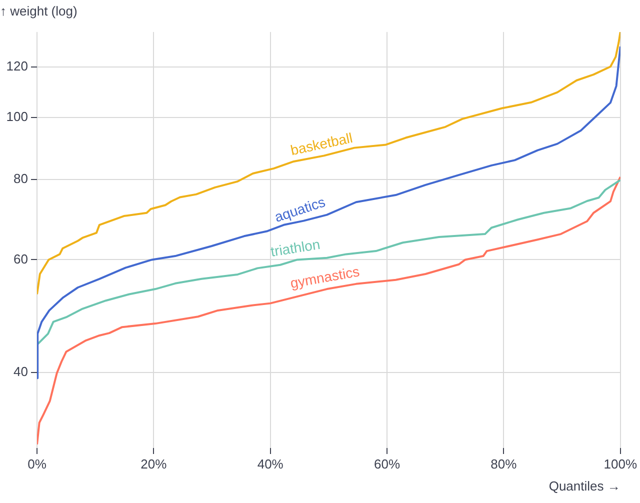 This screenshot has width=640, height=503. Describe the element at coordinates (39, 11) in the screenshot. I see `y-axis-title: ↑ weight (log)` at that location.